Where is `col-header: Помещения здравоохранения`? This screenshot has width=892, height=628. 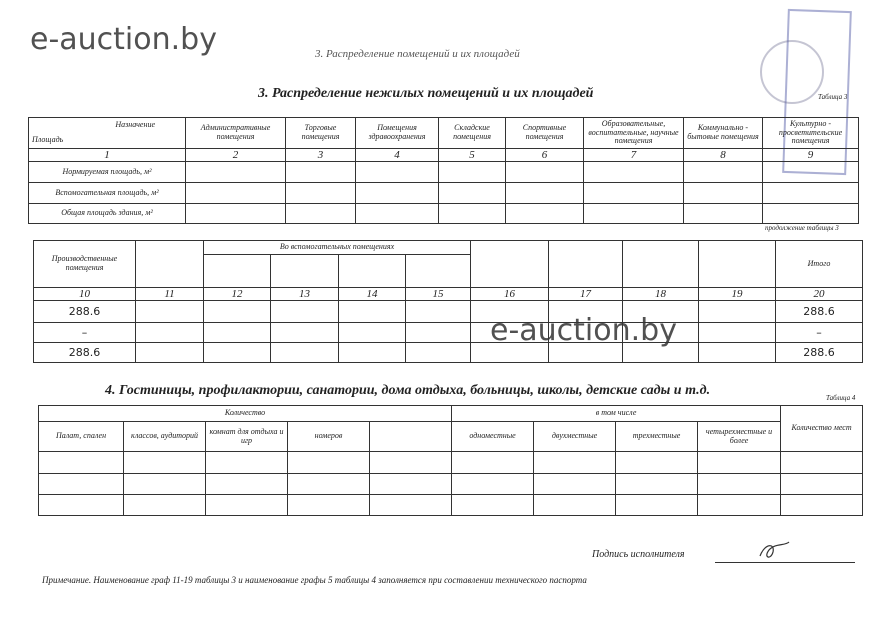
col-header: Помещения здравоохранения is located at coordinates (397, 133).